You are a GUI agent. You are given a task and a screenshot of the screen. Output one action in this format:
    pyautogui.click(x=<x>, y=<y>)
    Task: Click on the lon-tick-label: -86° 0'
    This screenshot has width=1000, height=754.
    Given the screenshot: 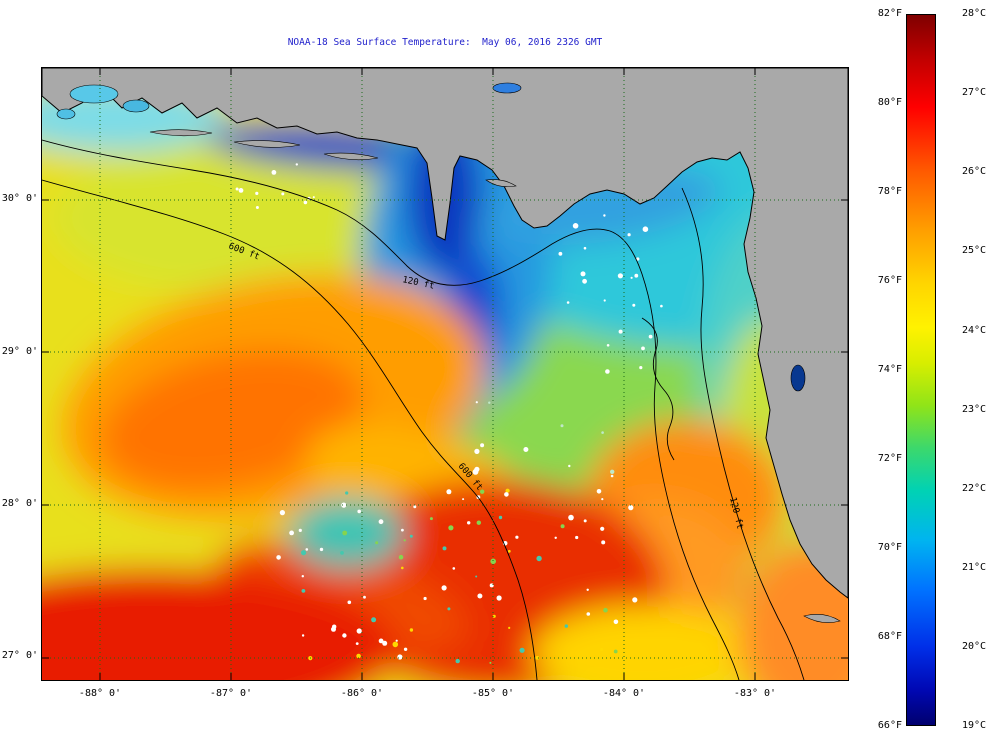 What is the action you would take?
    pyautogui.click(x=362, y=693)
    